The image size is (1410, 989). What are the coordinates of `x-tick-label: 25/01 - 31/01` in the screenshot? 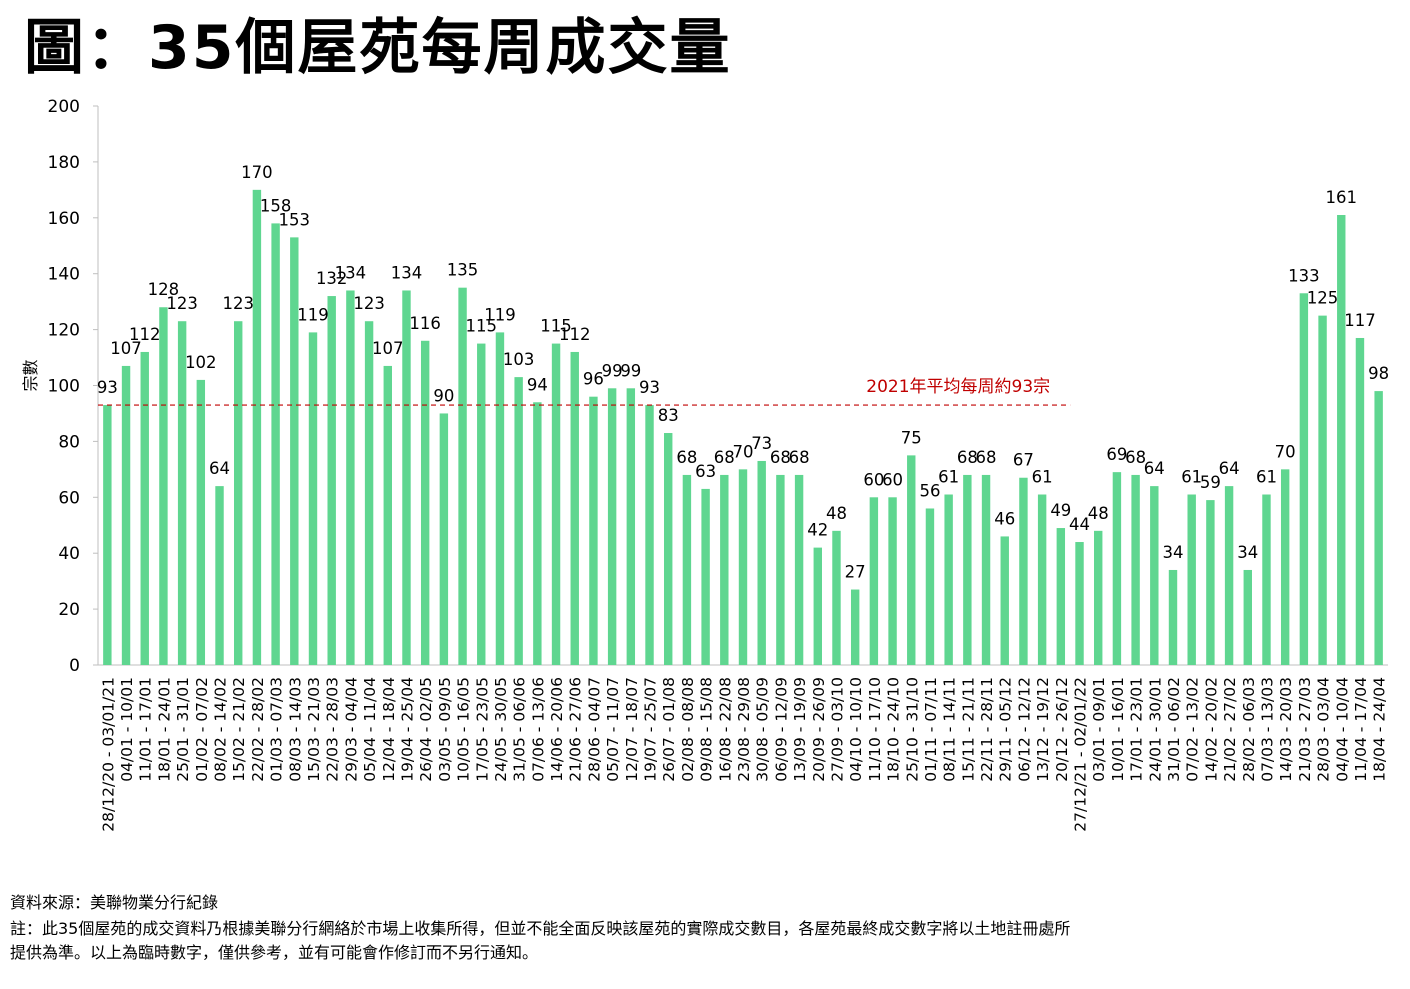 It's located at (183, 729).